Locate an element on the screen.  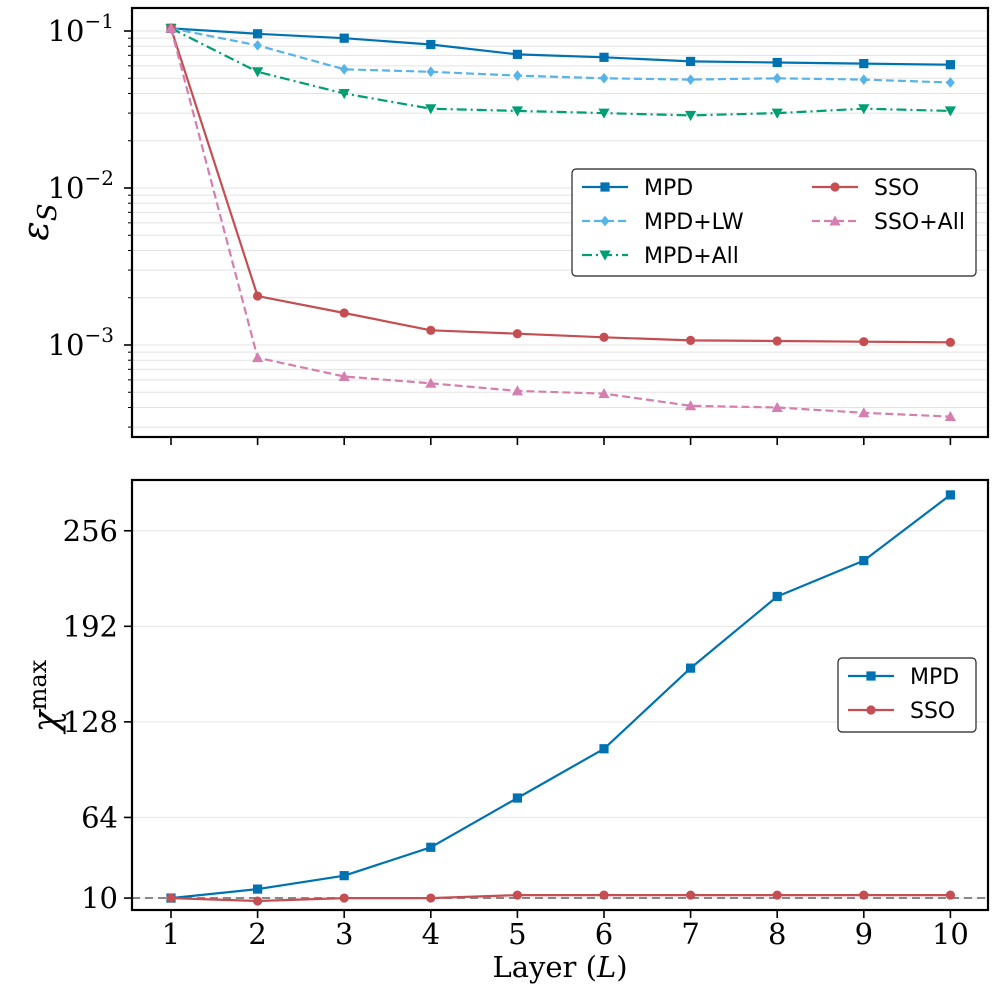
top-legend-box is located at coordinates (774, 222).